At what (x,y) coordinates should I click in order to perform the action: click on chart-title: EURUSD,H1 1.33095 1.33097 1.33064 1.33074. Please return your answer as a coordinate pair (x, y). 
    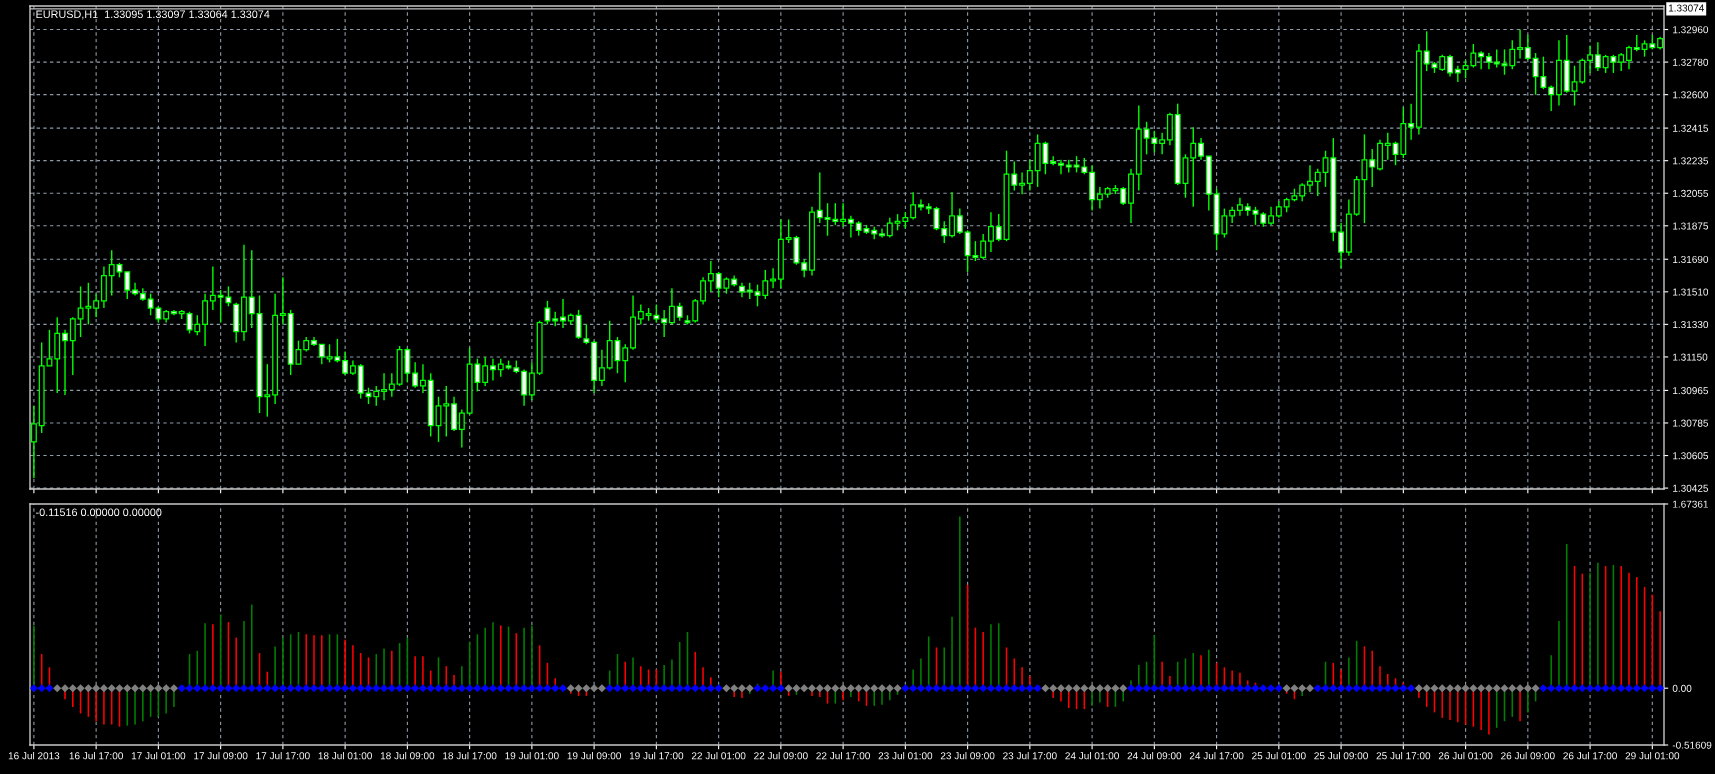
    Looking at the image, I should click on (153, 15).